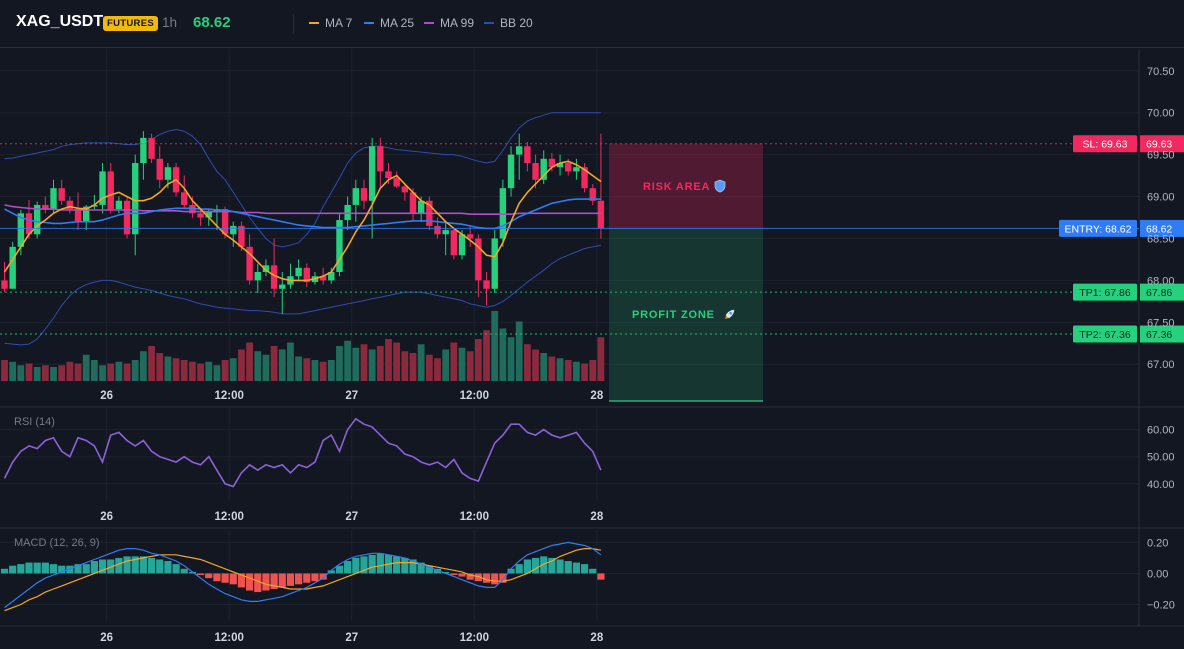 The image size is (1184, 649). I want to click on legend-ma99: MA 99, so click(449, 23).